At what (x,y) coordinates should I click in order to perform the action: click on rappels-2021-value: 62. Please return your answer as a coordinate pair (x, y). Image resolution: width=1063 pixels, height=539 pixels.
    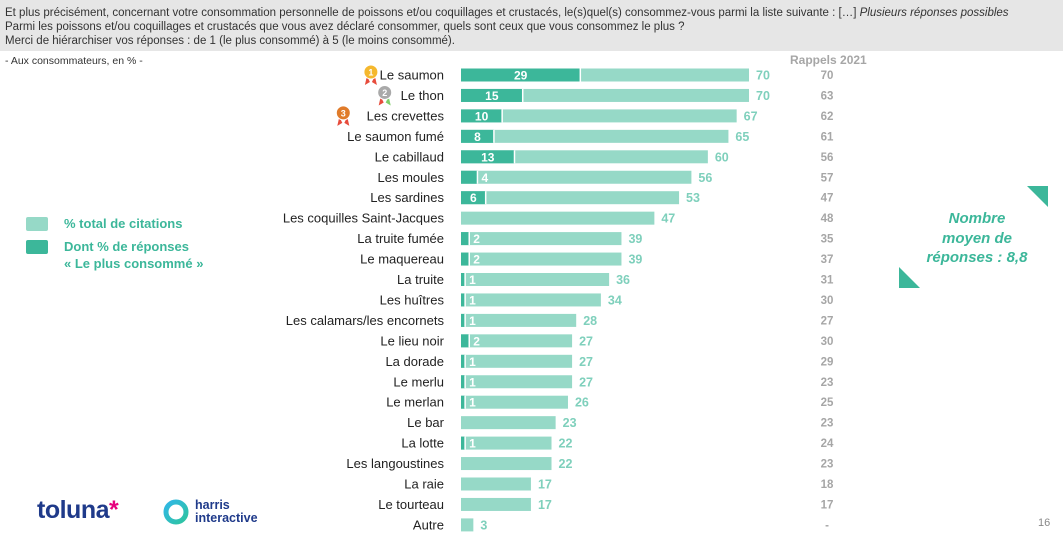
    Looking at the image, I should click on (827, 117).